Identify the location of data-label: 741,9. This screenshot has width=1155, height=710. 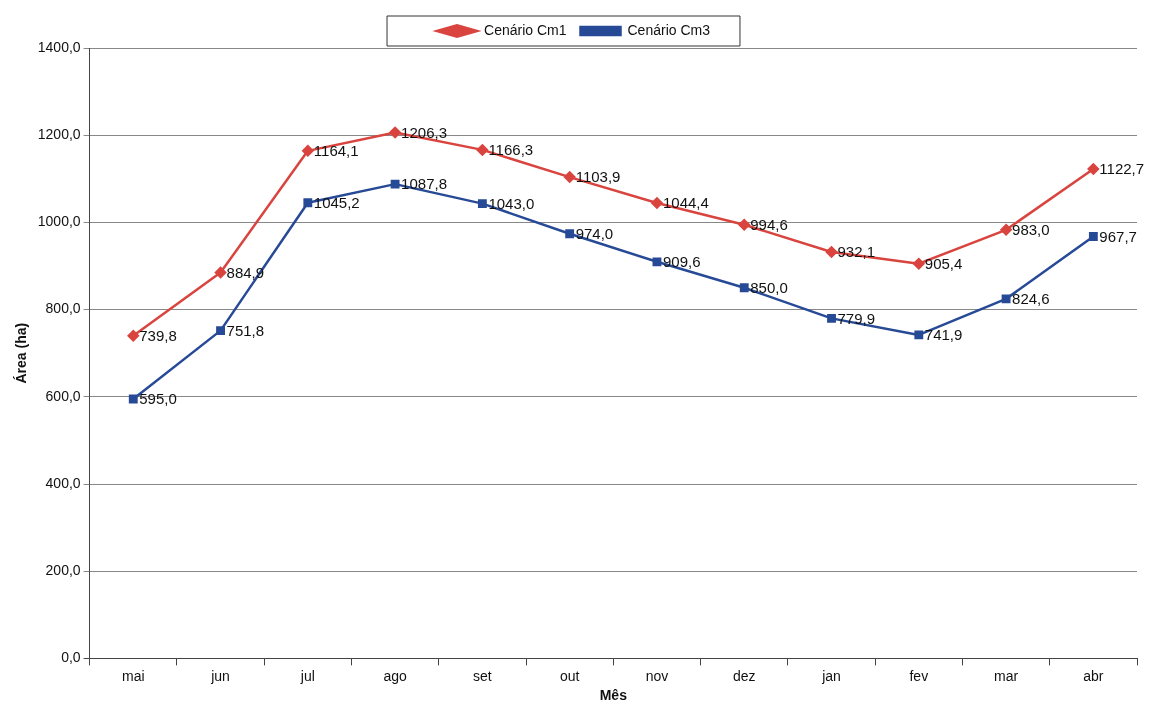
(943, 335).